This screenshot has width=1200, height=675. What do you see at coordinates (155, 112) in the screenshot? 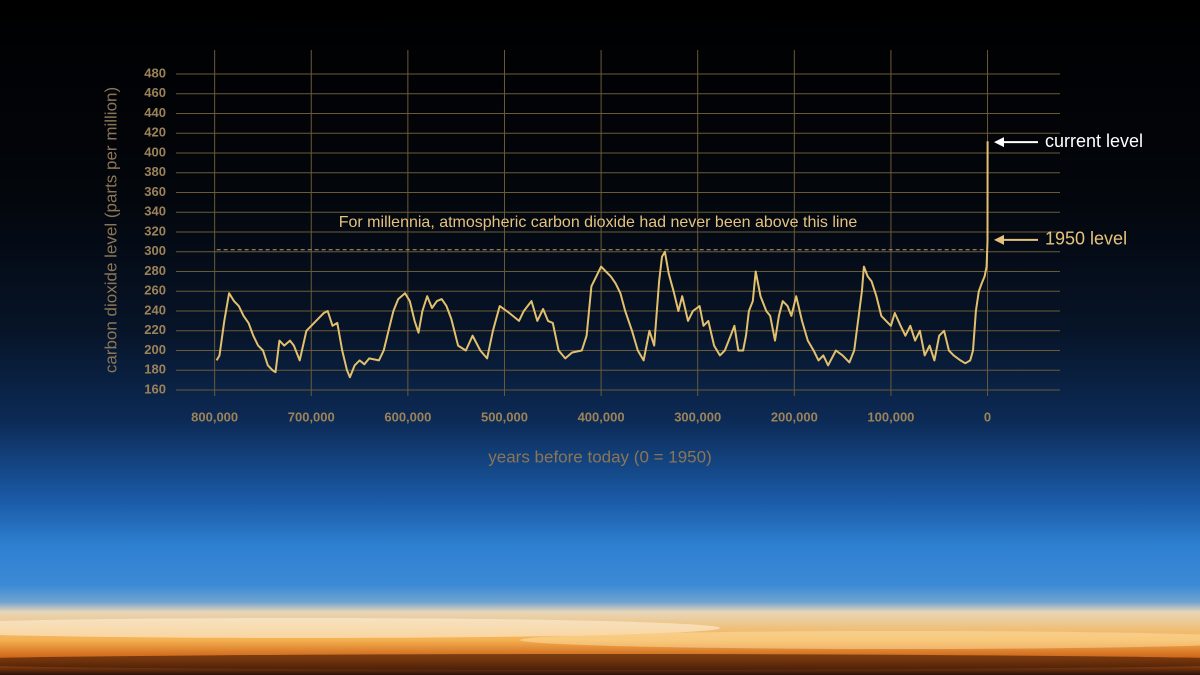
I see `y-tick-label: 440` at bounding box center [155, 112].